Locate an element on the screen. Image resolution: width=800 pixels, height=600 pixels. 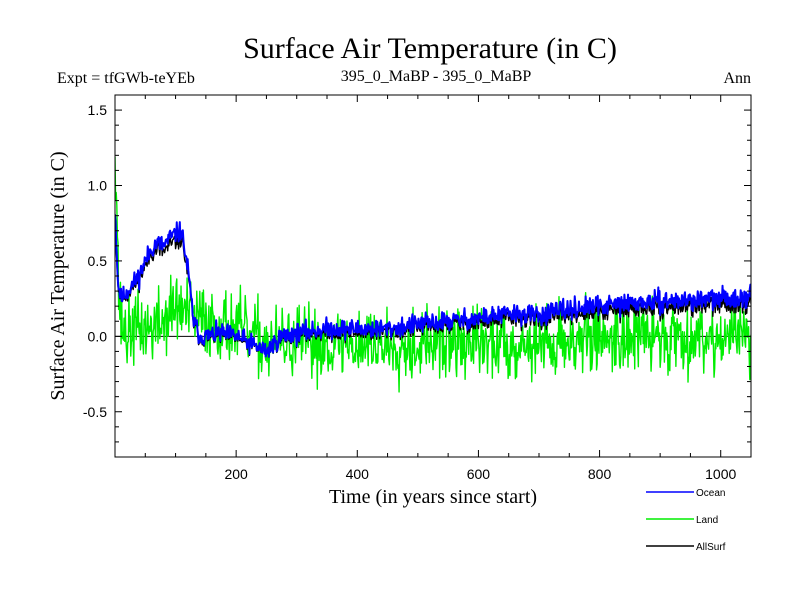
x-tick-label: 1000 is located at coordinates (720, 474).